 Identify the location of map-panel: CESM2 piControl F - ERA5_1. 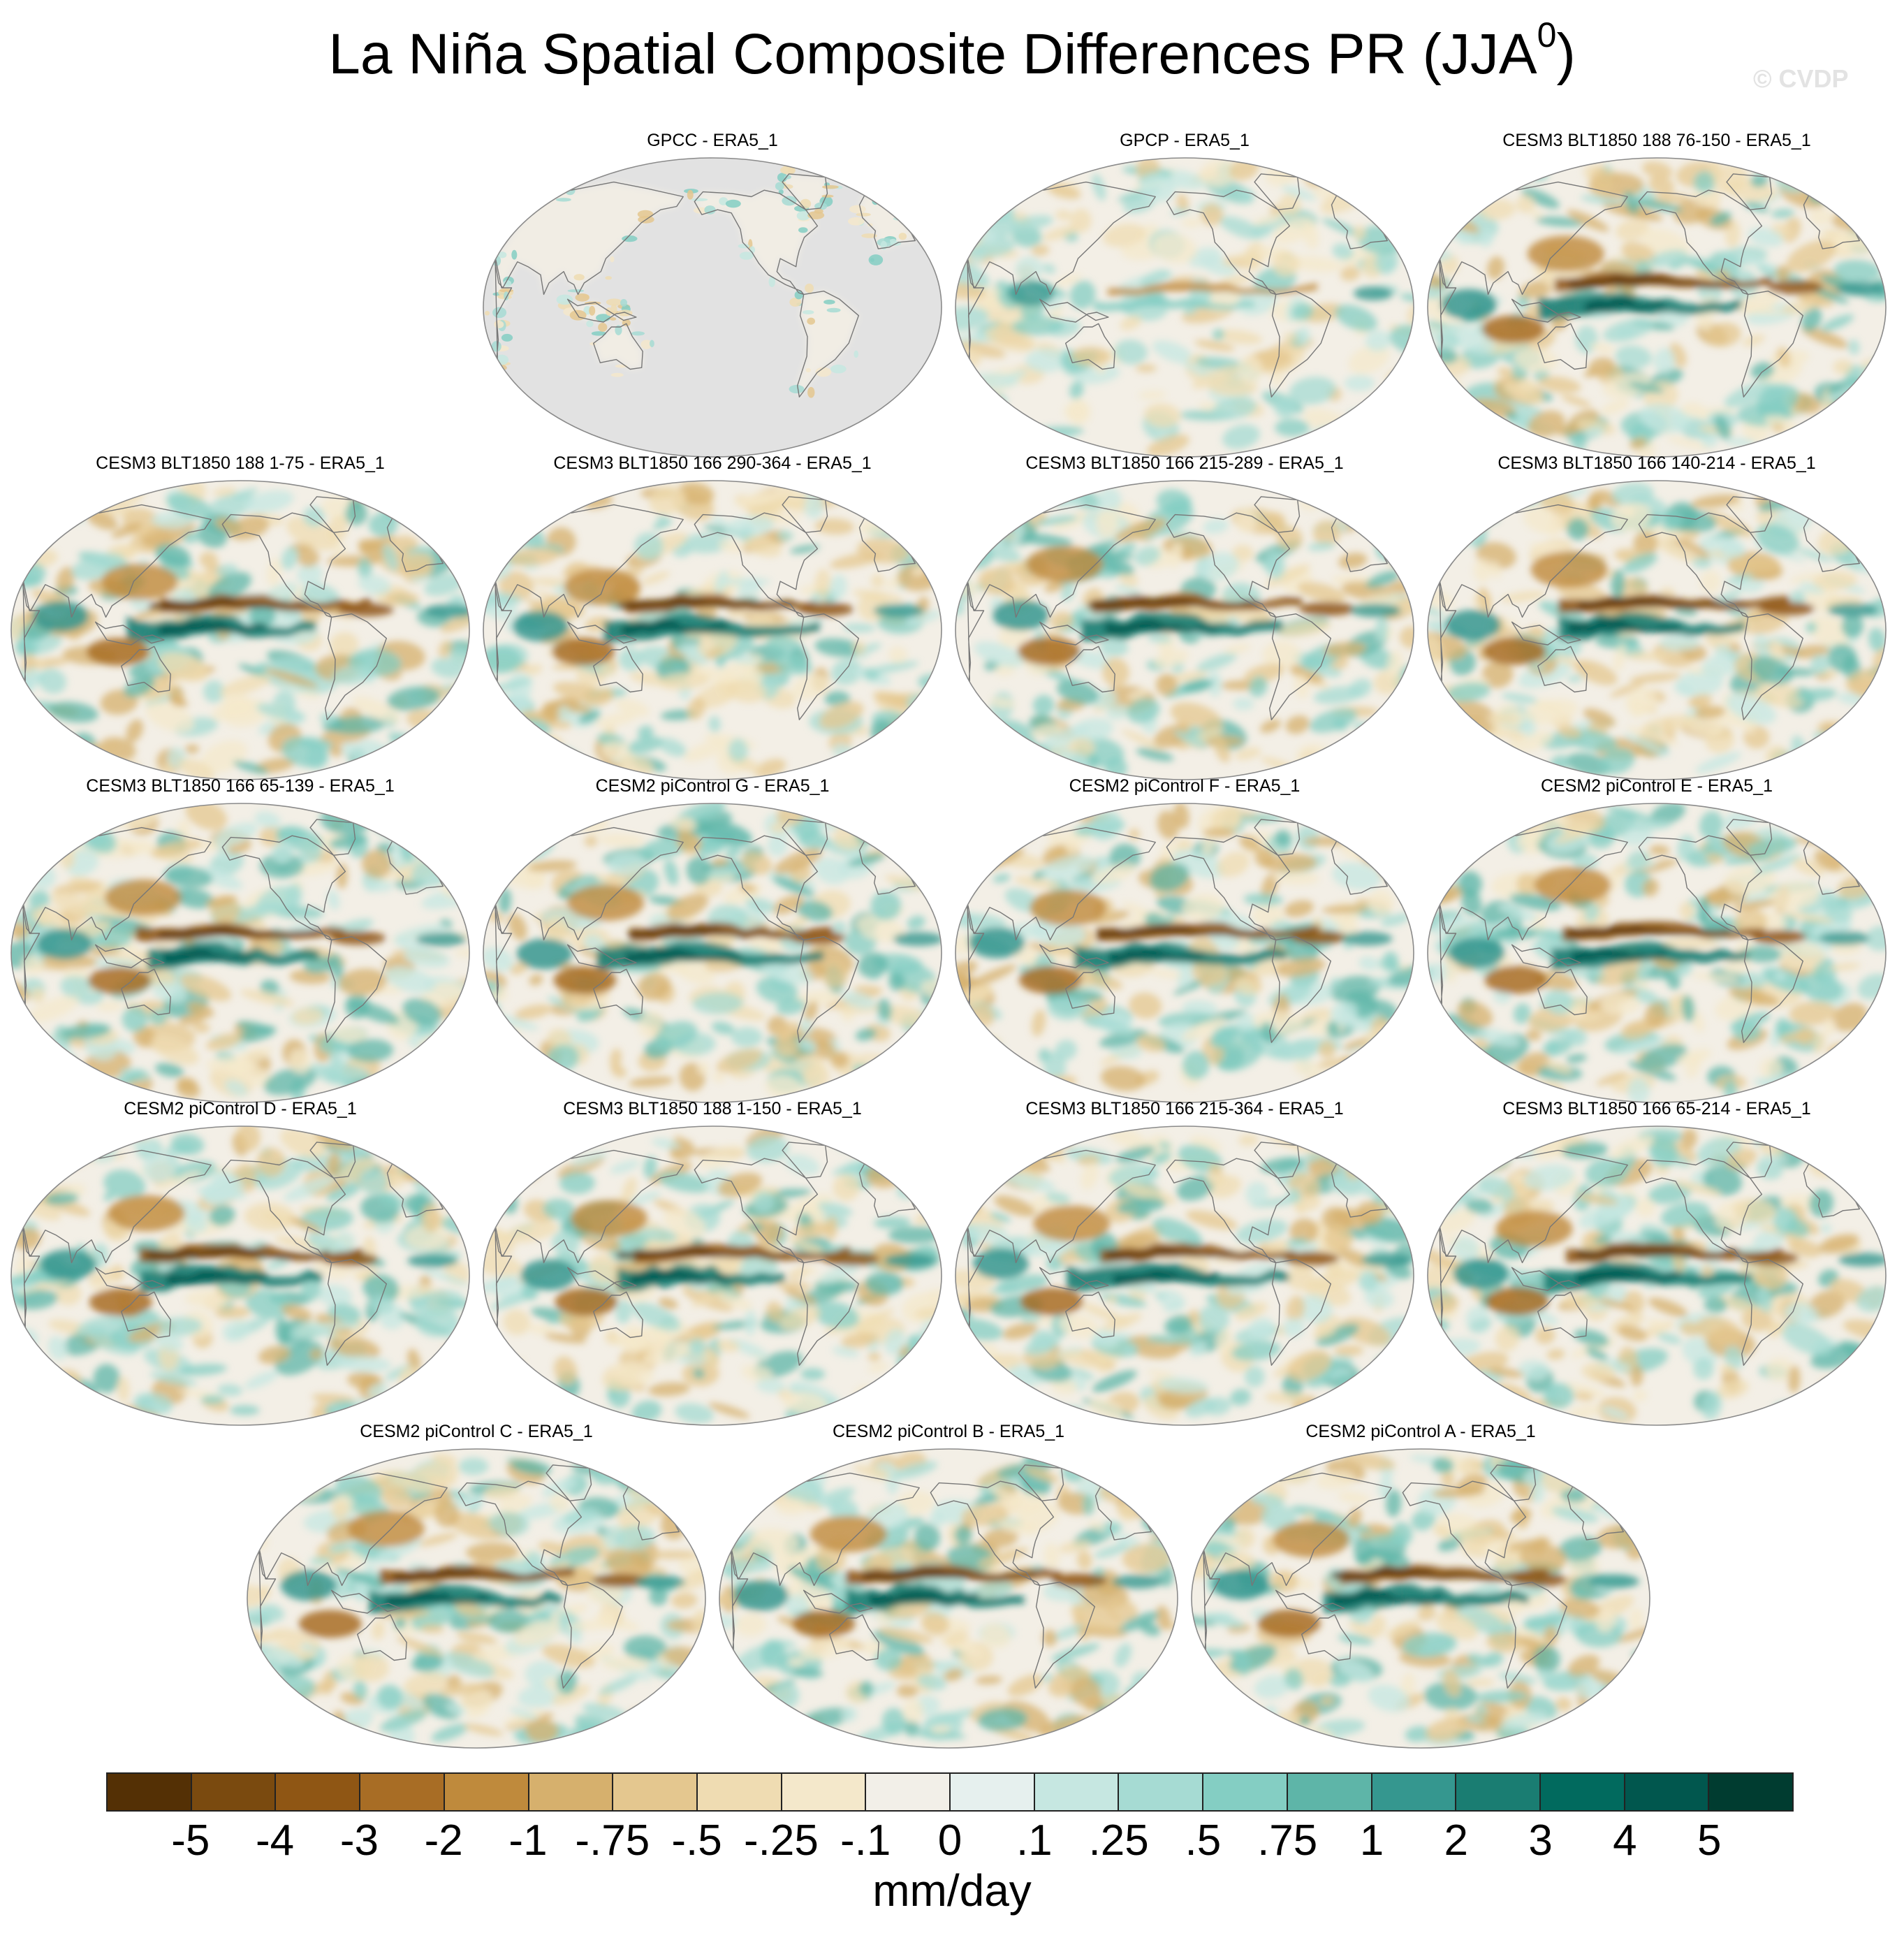
(1184, 939).